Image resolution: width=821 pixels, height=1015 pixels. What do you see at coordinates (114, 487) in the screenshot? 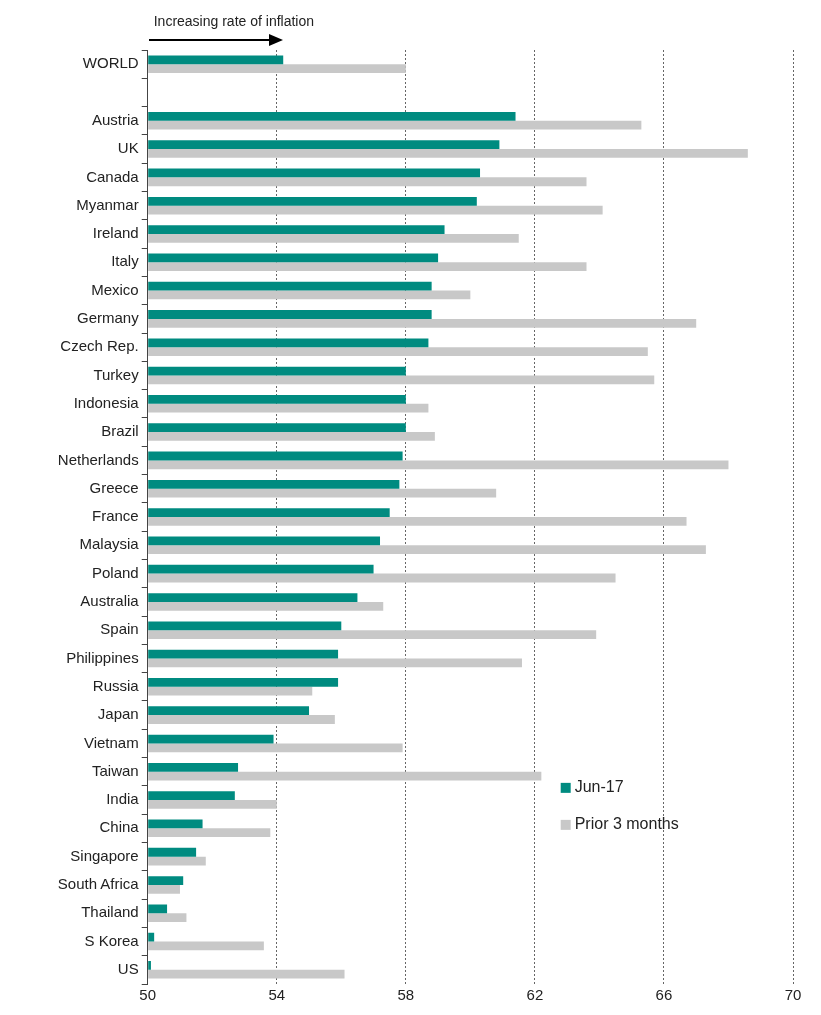
I see `y-tick-label: Greece` at bounding box center [114, 487].